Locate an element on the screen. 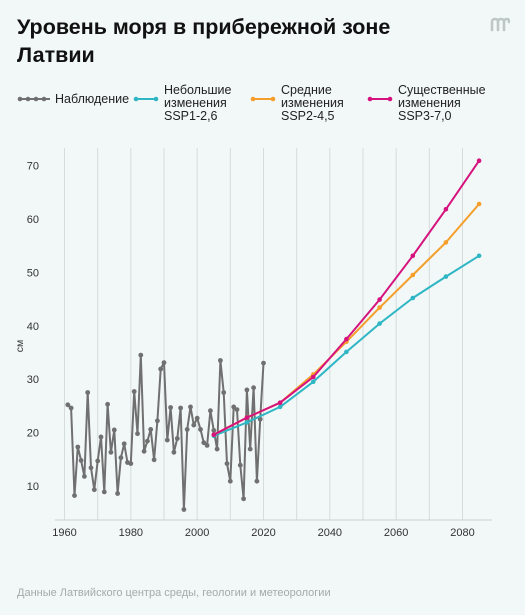 Image resolution: width=525 pixels, height=615 pixels. legend-marker-ssp370 is located at coordinates (380, 99).